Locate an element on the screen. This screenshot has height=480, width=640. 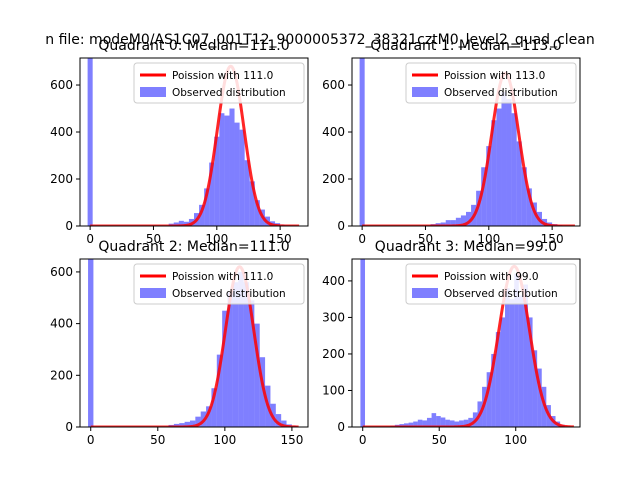
y-tick-label: 600 is located at coordinates (61, 272).